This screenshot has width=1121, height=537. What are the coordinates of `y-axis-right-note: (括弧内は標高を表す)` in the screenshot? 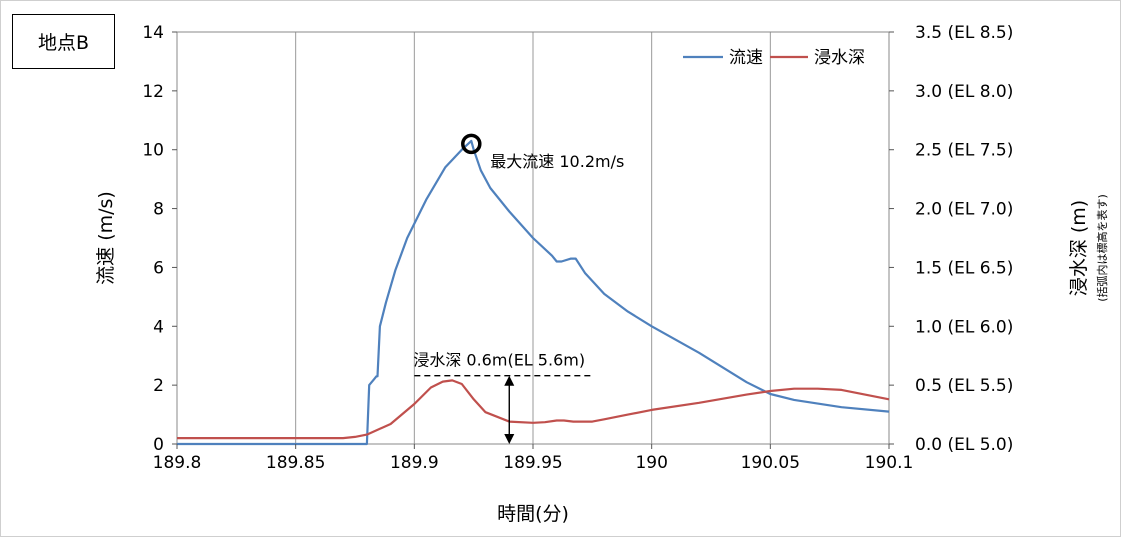 It's located at (1102, 248).